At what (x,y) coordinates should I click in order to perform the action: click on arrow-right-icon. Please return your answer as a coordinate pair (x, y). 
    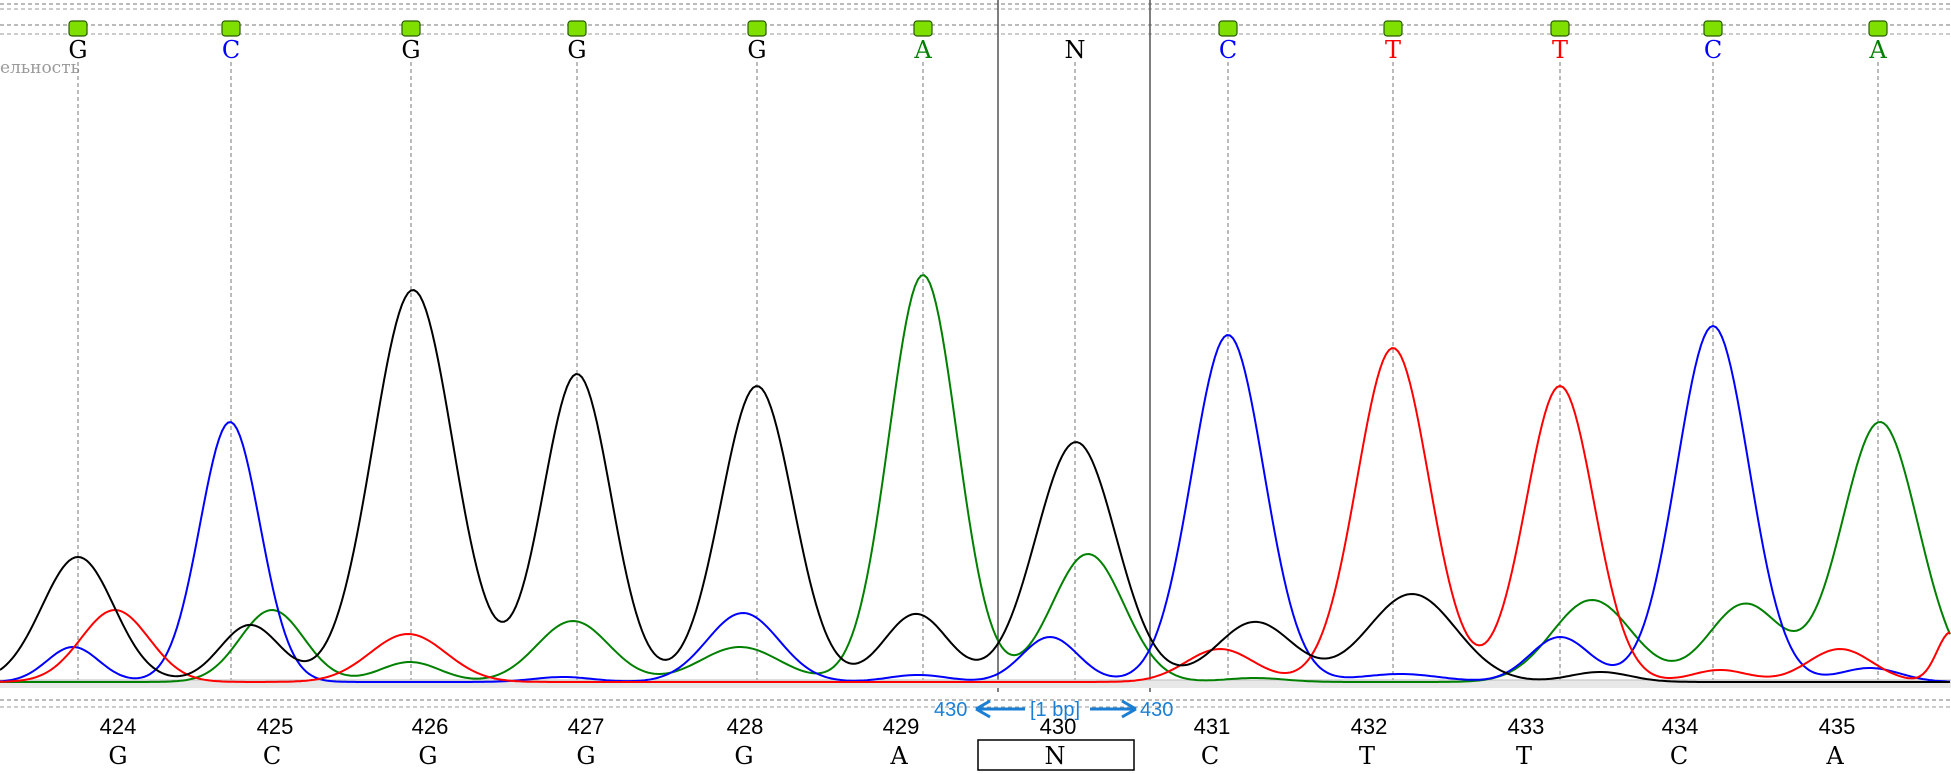
    Looking at the image, I should click on (1113, 709).